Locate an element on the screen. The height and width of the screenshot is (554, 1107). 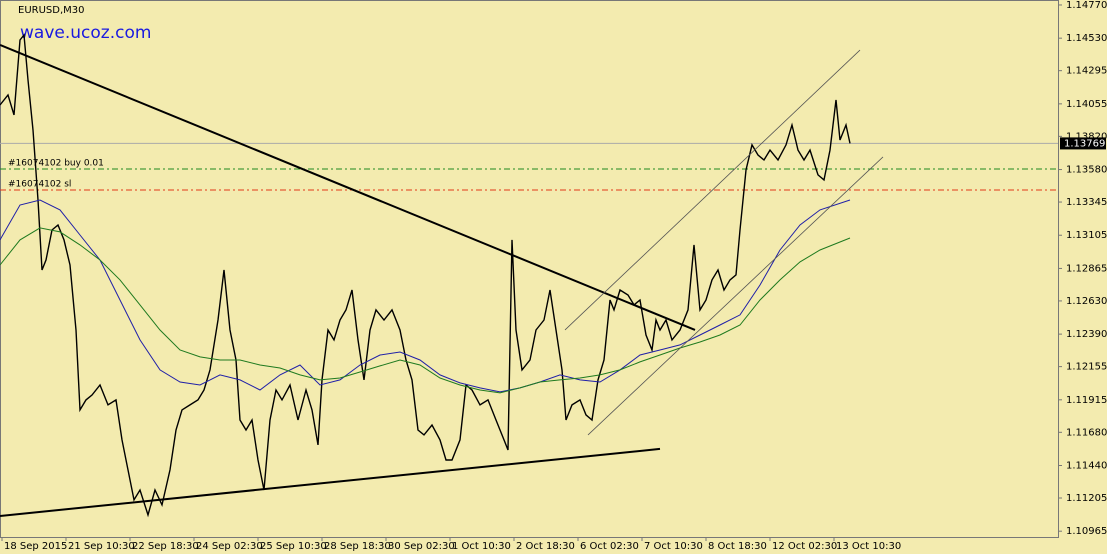
y-tick-label: 1.13580 is located at coordinates (1086, 170).